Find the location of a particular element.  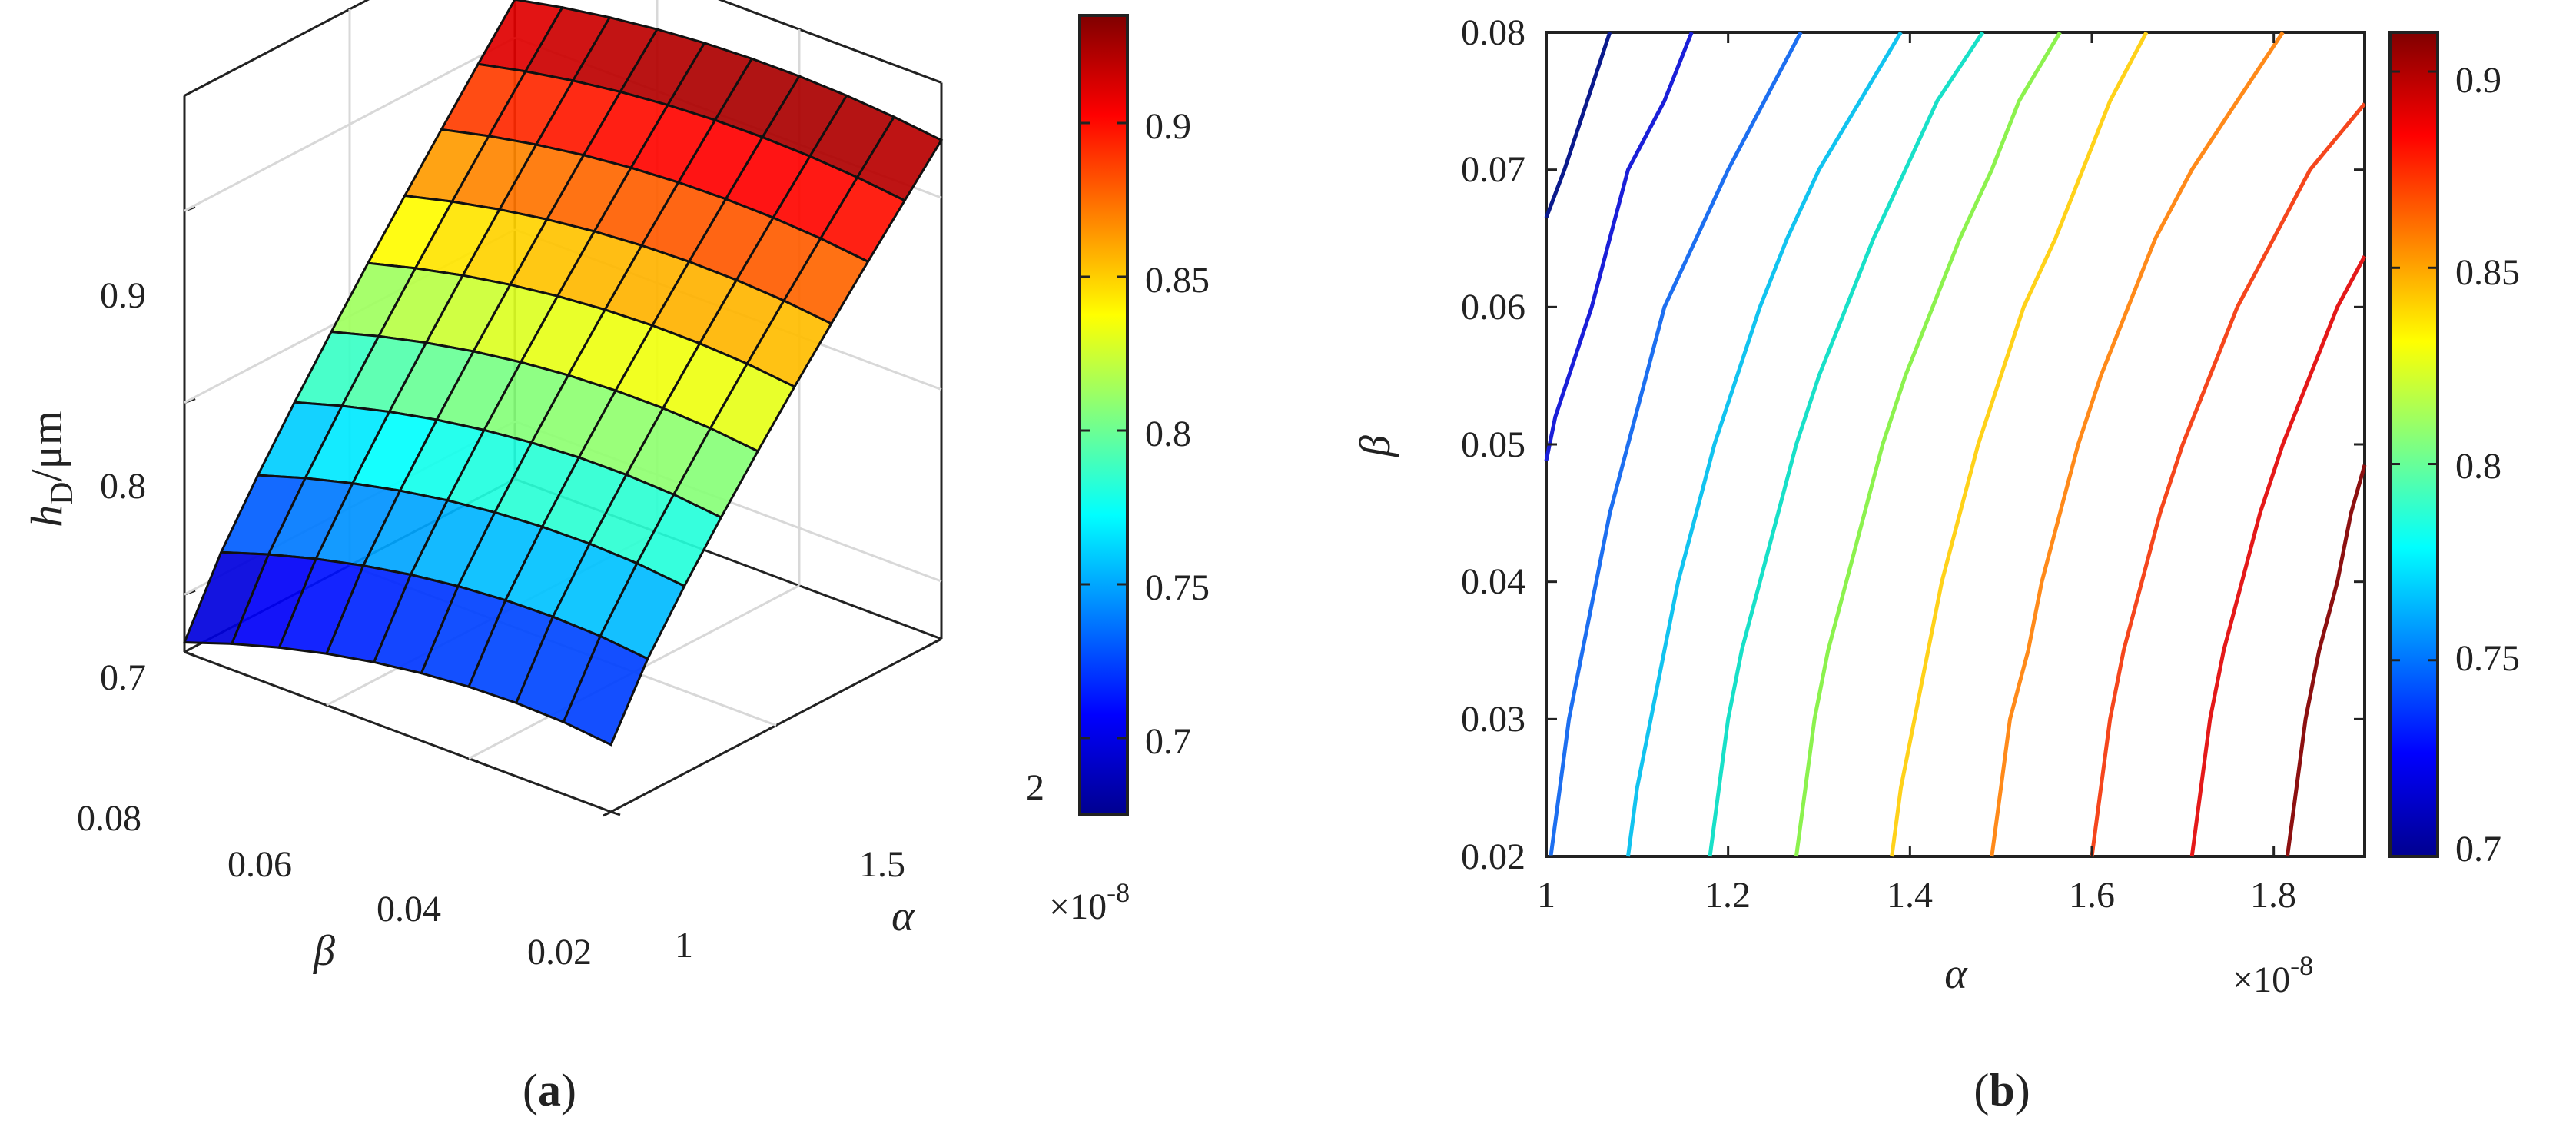

a-beta-tick-2: 0.04 is located at coordinates (409, 909).